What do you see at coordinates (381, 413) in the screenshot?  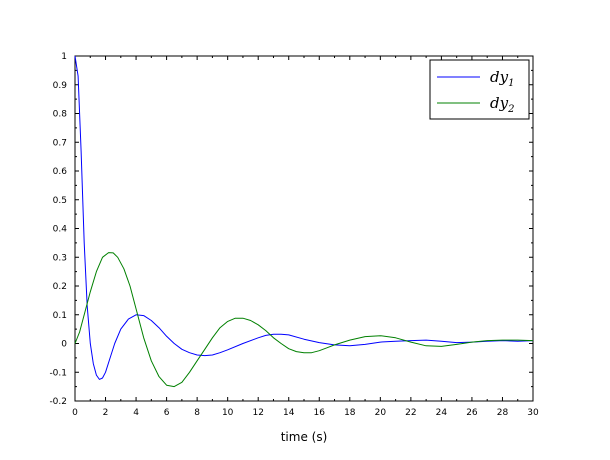 I see `x-tick-label: 20` at bounding box center [381, 413].